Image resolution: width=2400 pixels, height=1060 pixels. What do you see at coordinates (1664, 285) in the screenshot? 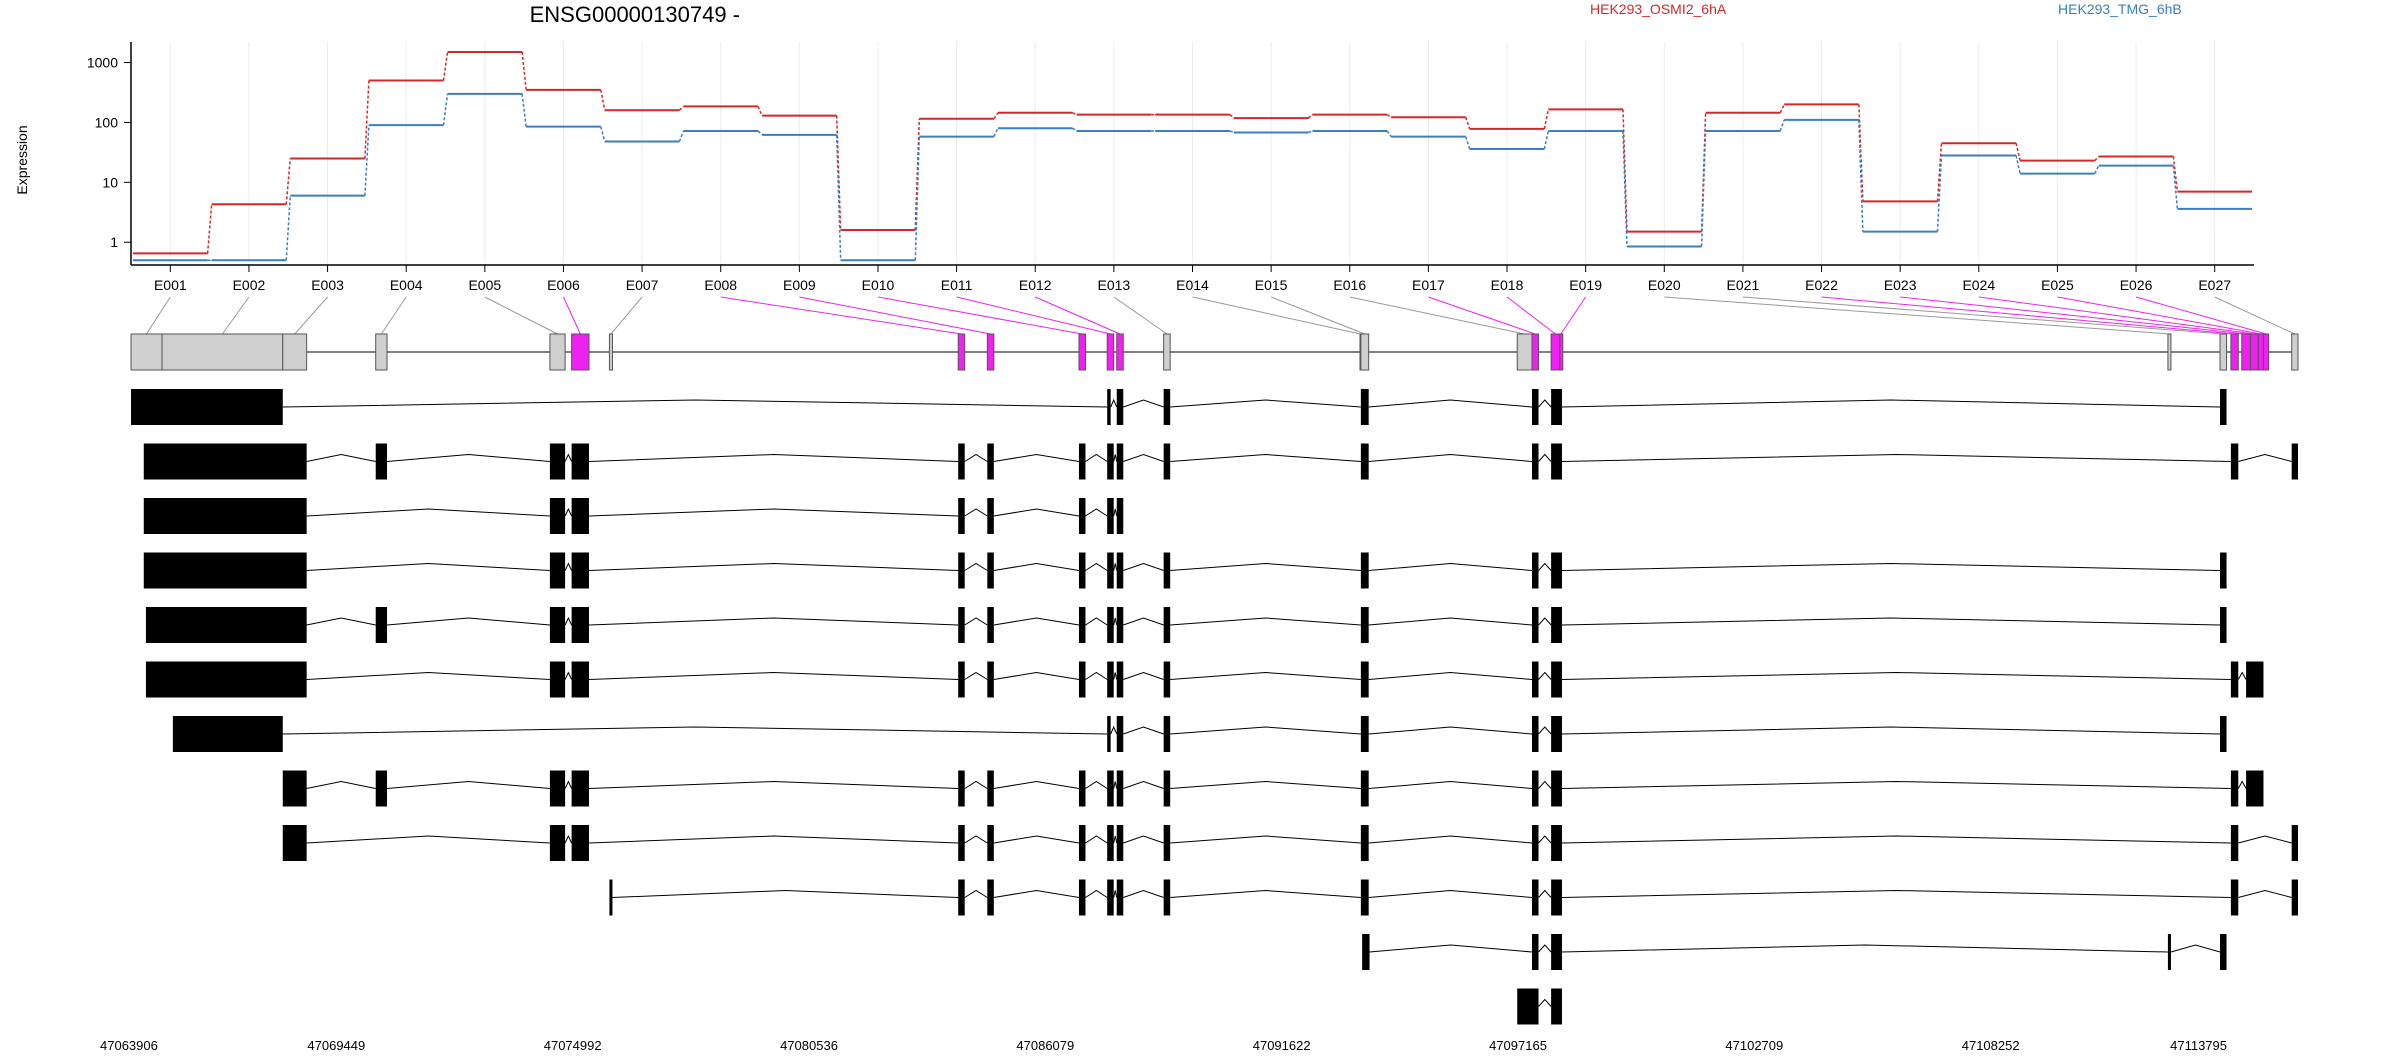
I see `x-tick-label: E020` at bounding box center [1664, 285].